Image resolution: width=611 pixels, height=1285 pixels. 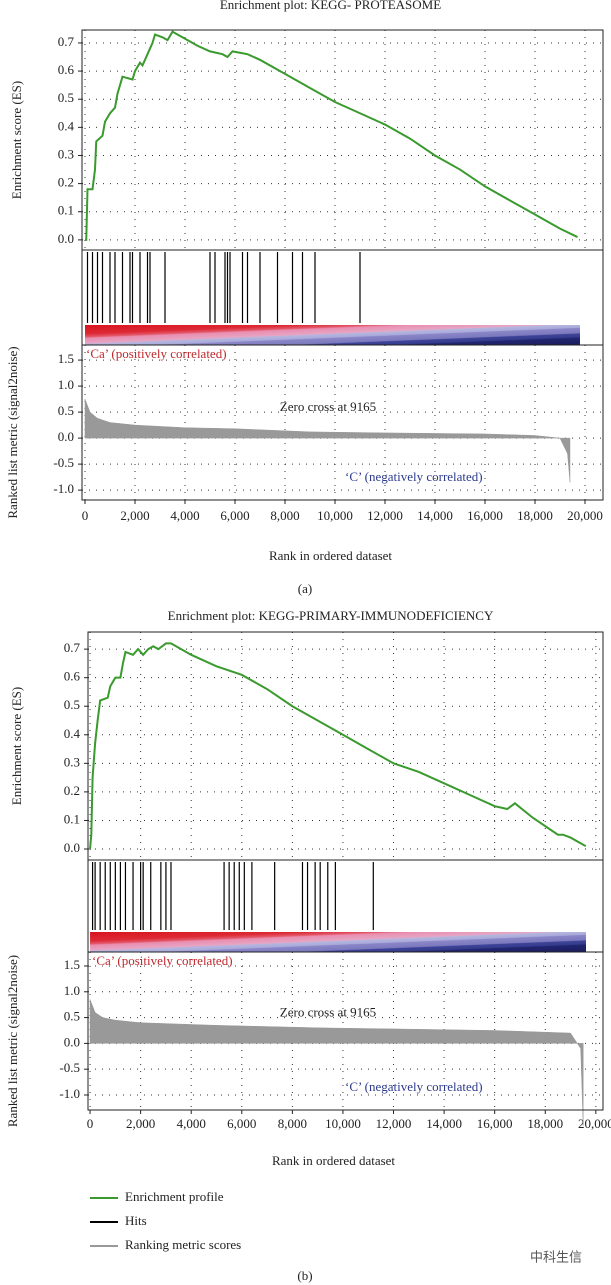 I want to click on panel-label: (b), so click(x=304, y=1275).